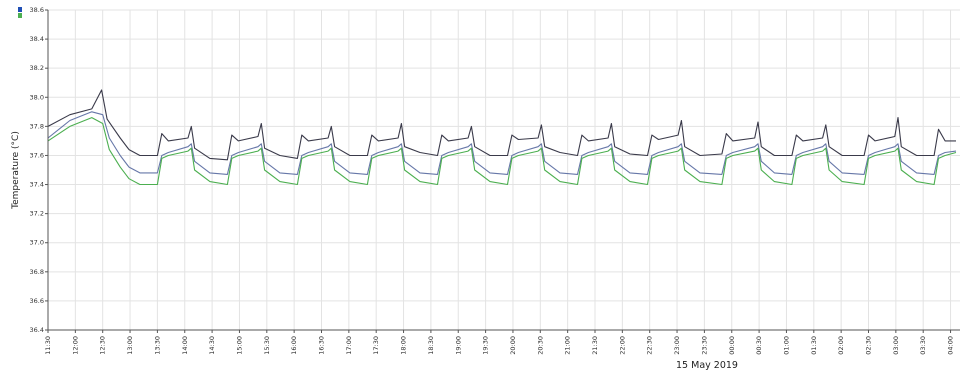  What do you see at coordinates (37, 68) in the screenshot?
I see `y-tick-label: 38.2` at bounding box center [37, 68].